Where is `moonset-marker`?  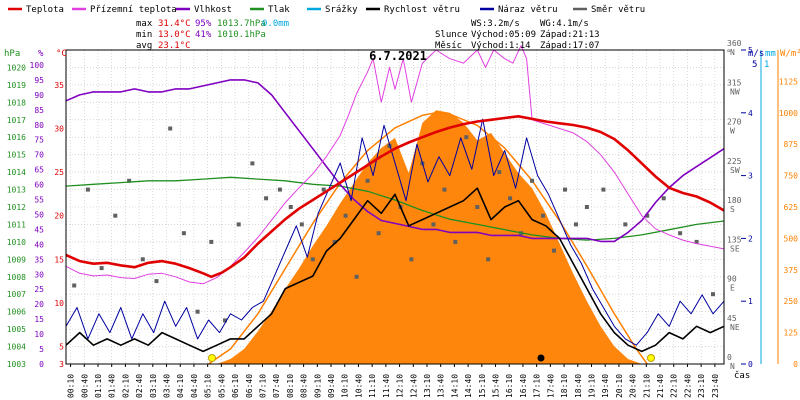
moonset-marker is located at coordinates (541, 358).